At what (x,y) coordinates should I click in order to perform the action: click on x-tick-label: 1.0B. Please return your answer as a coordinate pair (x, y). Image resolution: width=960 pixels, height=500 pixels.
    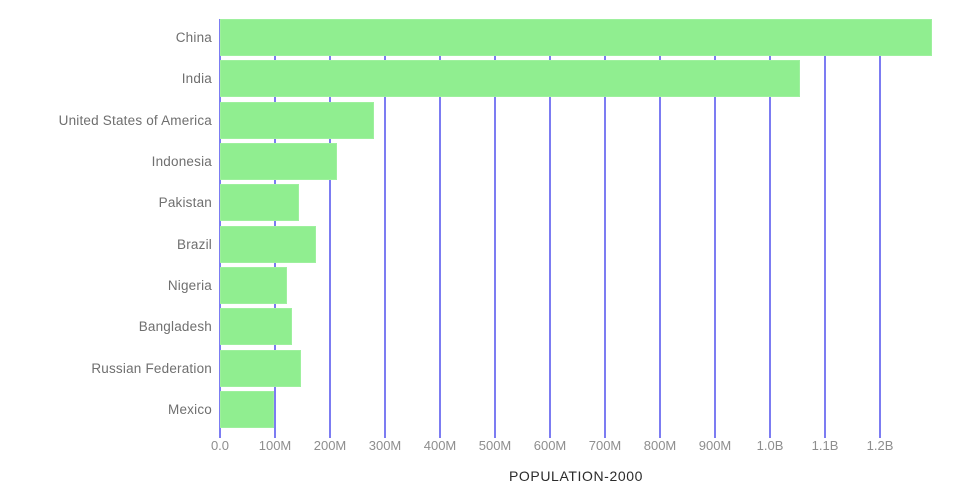
    Looking at the image, I should click on (770, 445).